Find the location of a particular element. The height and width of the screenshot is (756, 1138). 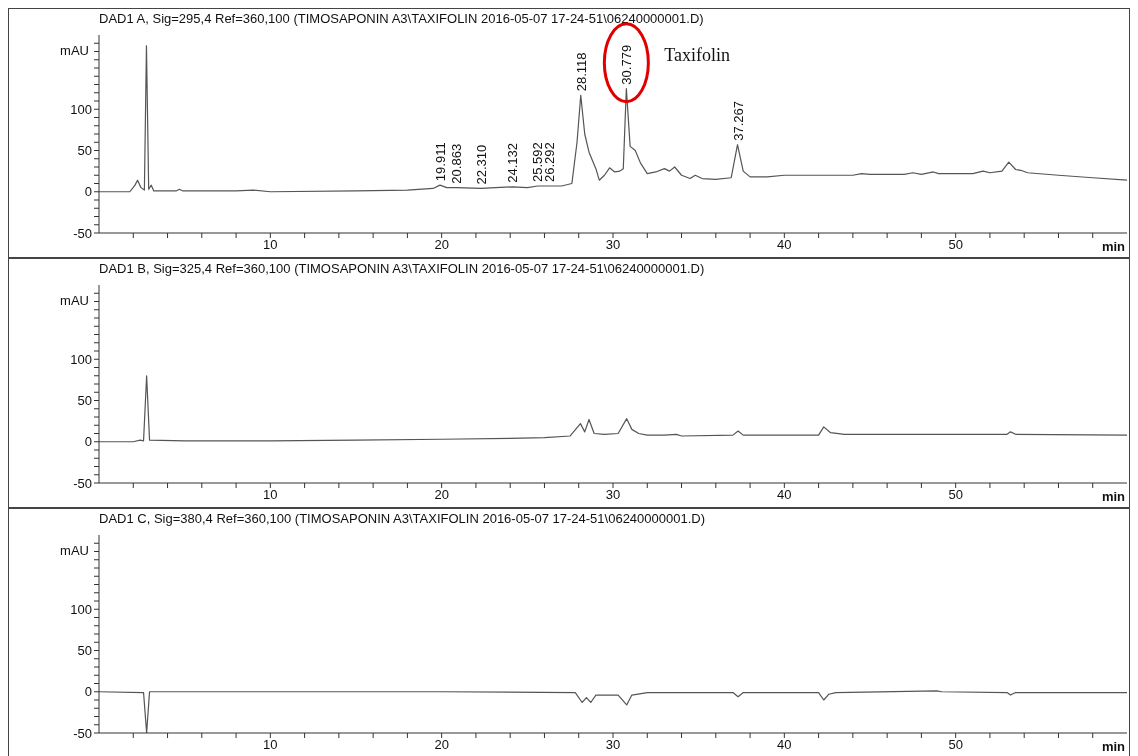

annotation: 22.310 is located at coordinates (482, 164).